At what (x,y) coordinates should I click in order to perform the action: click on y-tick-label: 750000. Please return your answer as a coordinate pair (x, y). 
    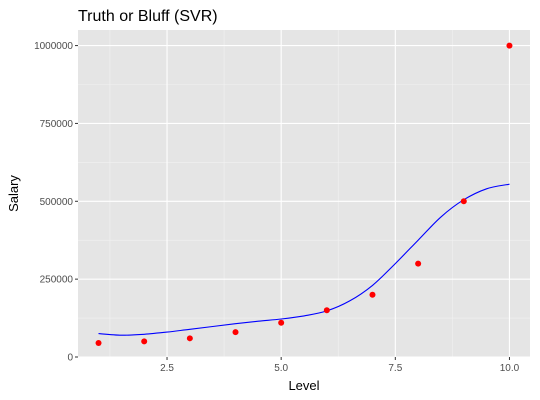
    Looking at the image, I should click on (57, 124).